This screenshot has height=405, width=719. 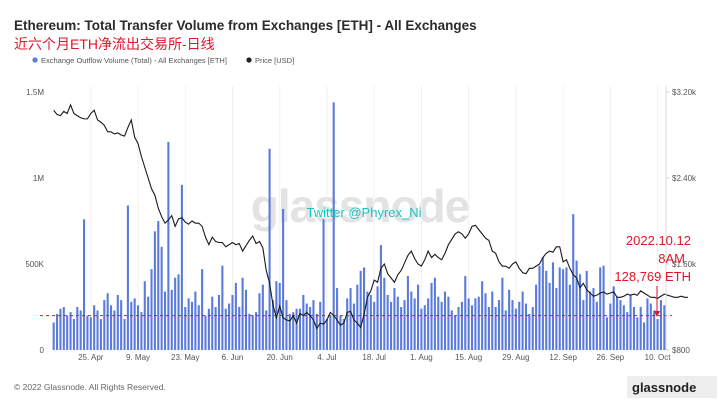 I want to click on legend-price-marker, so click(x=249, y=60).